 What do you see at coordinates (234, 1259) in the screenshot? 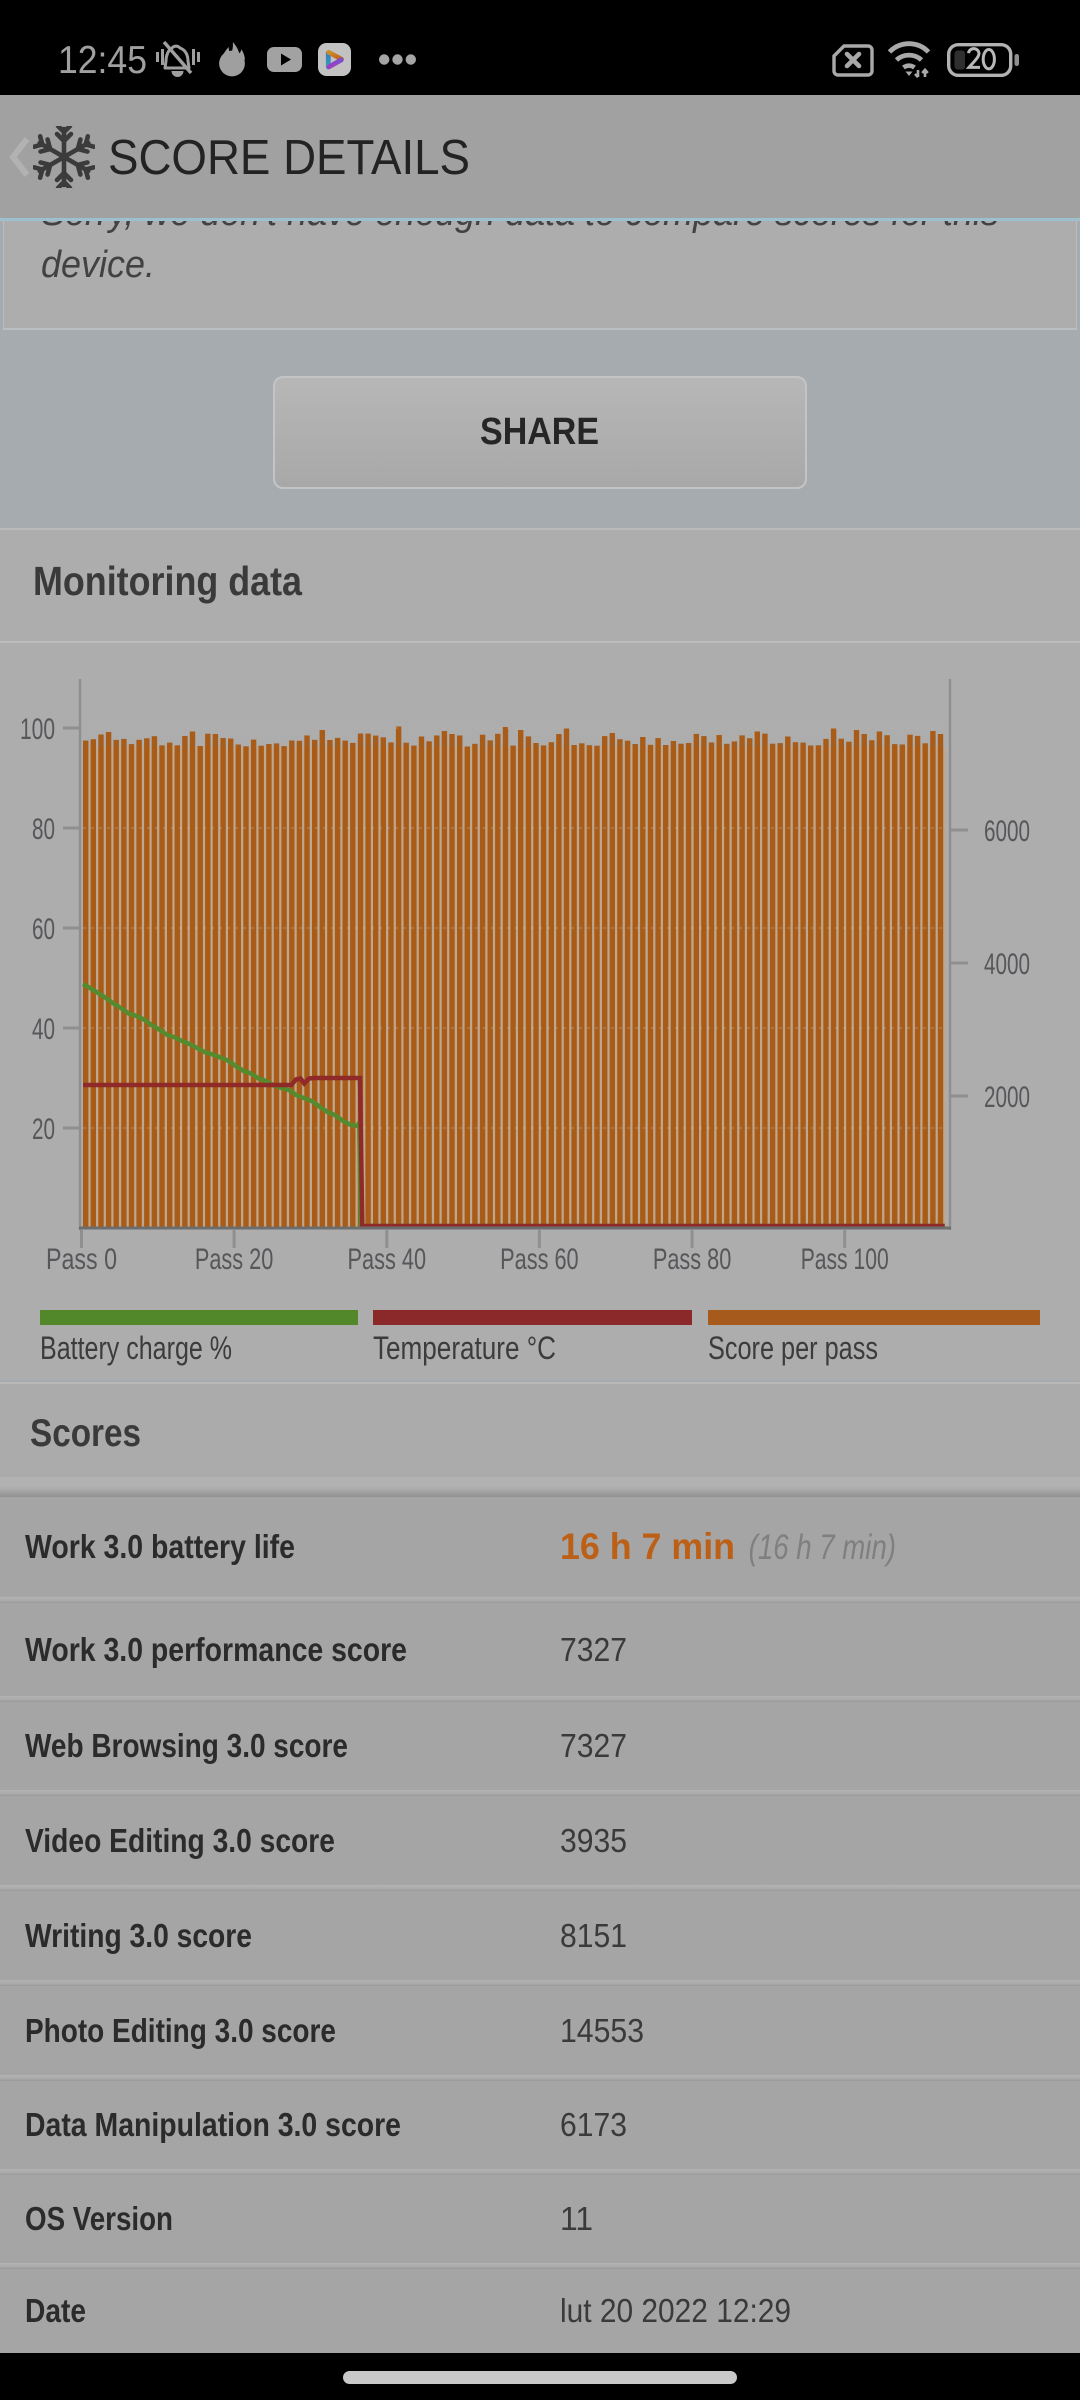
I see `svg-text: Pass 20` at bounding box center [234, 1259].